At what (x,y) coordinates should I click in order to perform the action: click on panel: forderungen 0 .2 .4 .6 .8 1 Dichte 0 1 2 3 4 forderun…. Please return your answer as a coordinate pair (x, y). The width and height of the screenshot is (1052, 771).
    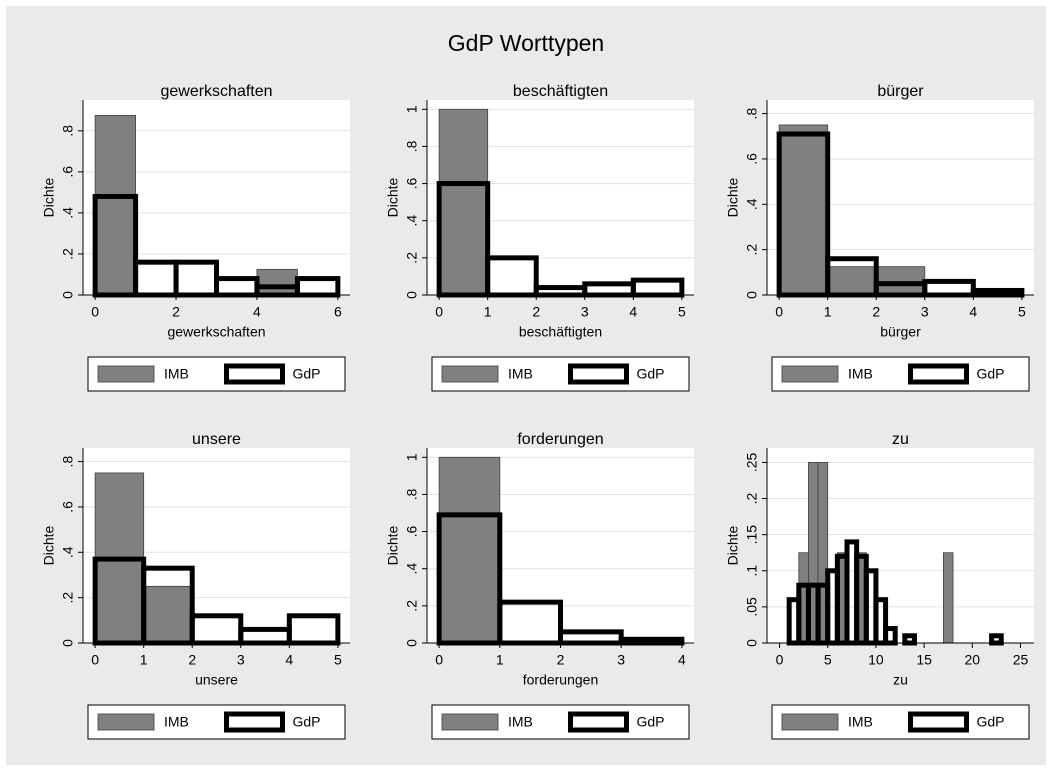
    Looking at the image, I should click on (539, 585).